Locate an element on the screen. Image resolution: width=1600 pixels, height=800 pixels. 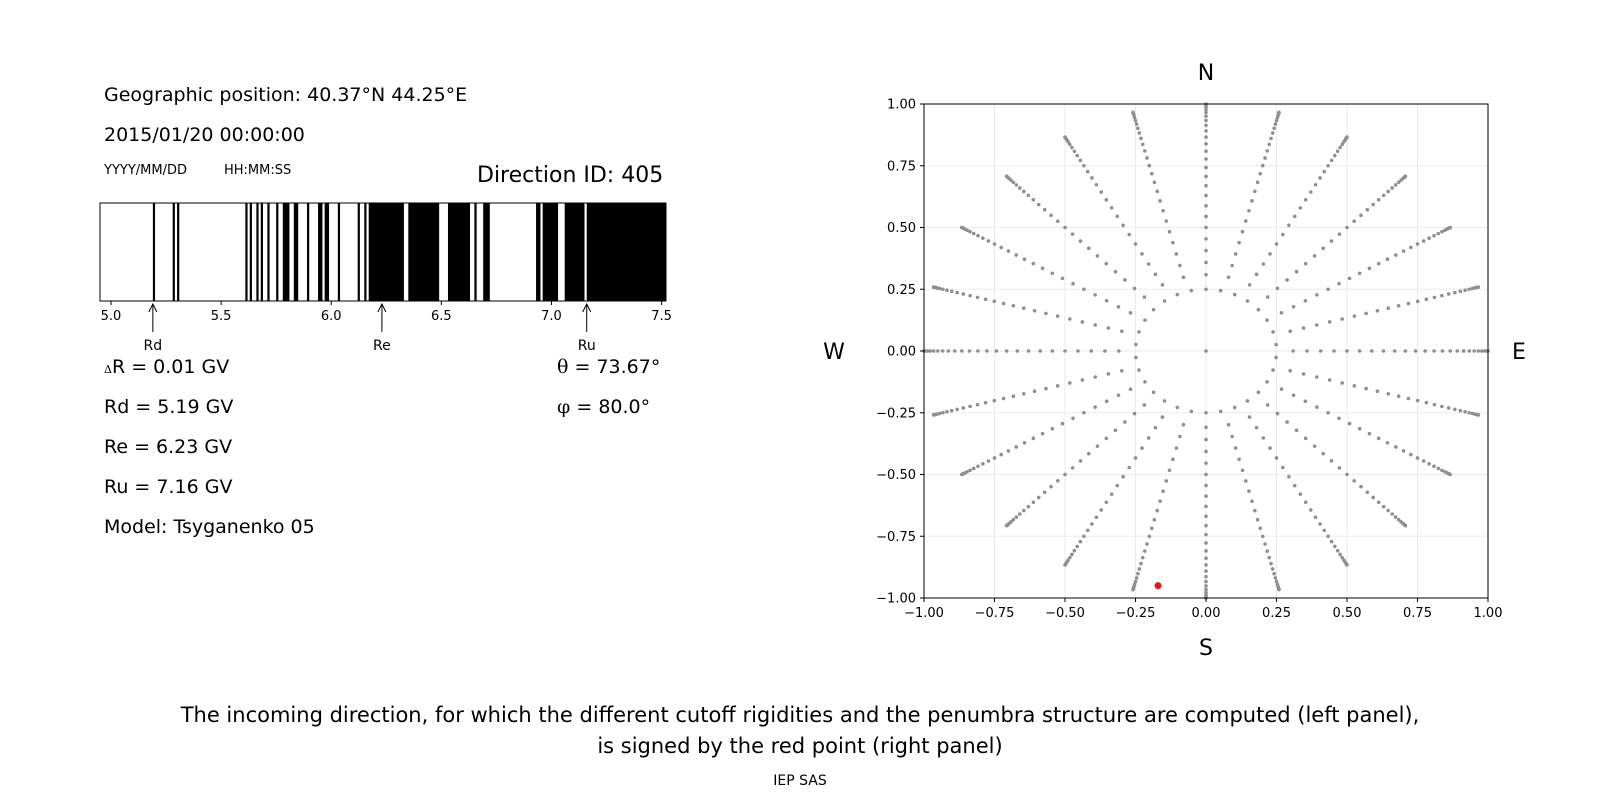
compass-west: W is located at coordinates (834, 352).